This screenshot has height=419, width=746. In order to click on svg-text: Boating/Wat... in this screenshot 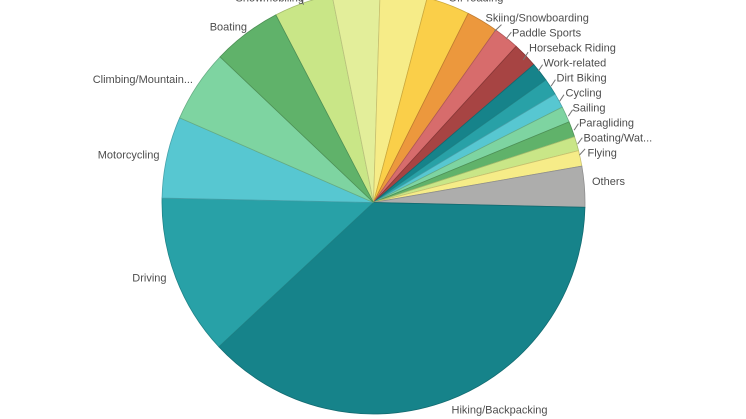, I will do `click(618, 139)`.